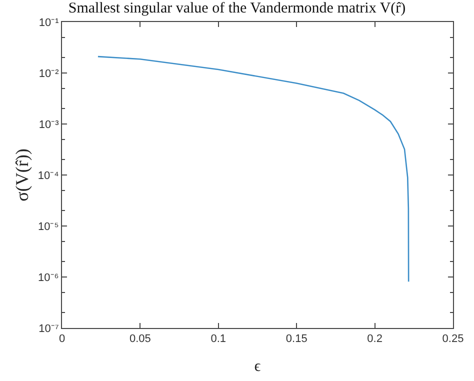  Describe the element at coordinates (218, 339) in the screenshot. I see `x-tick-label: 0.1` at that location.